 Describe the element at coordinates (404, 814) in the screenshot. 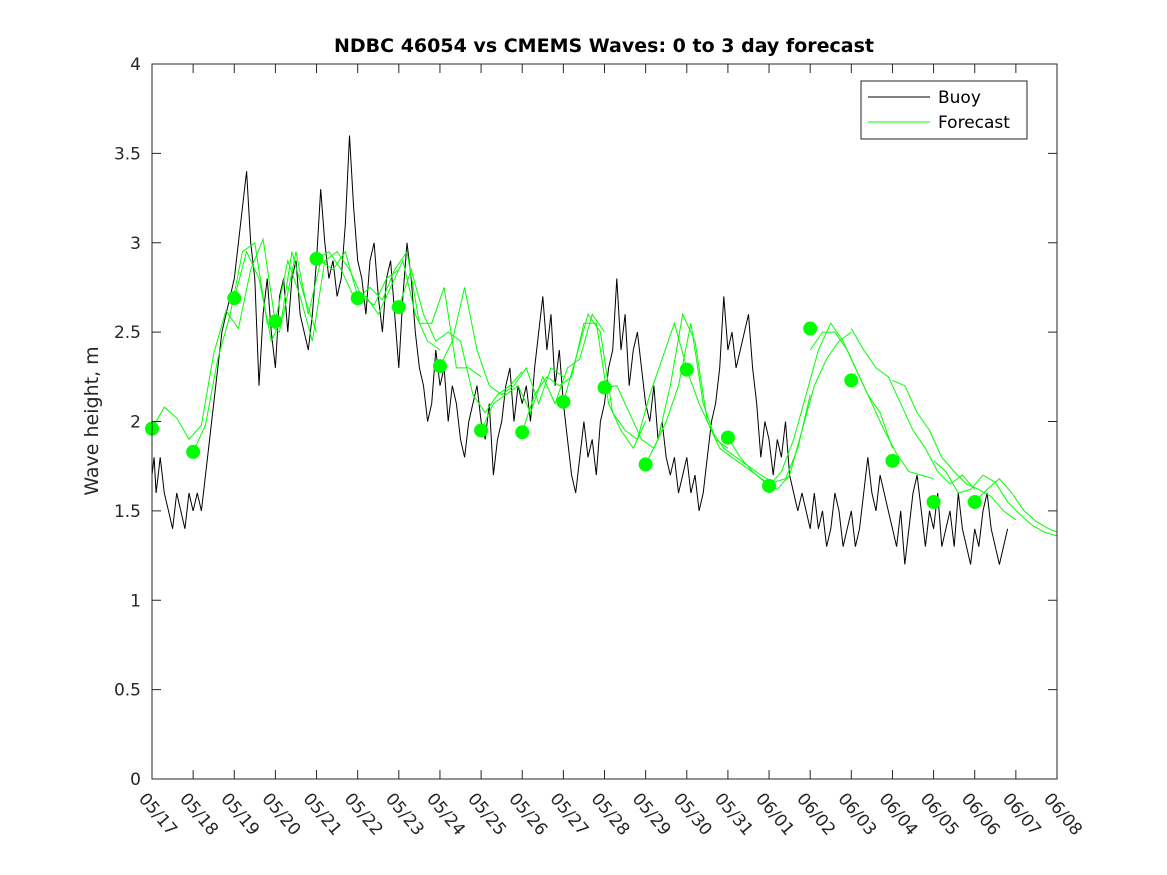

I see `x-tick-label: 05/23` at that location.